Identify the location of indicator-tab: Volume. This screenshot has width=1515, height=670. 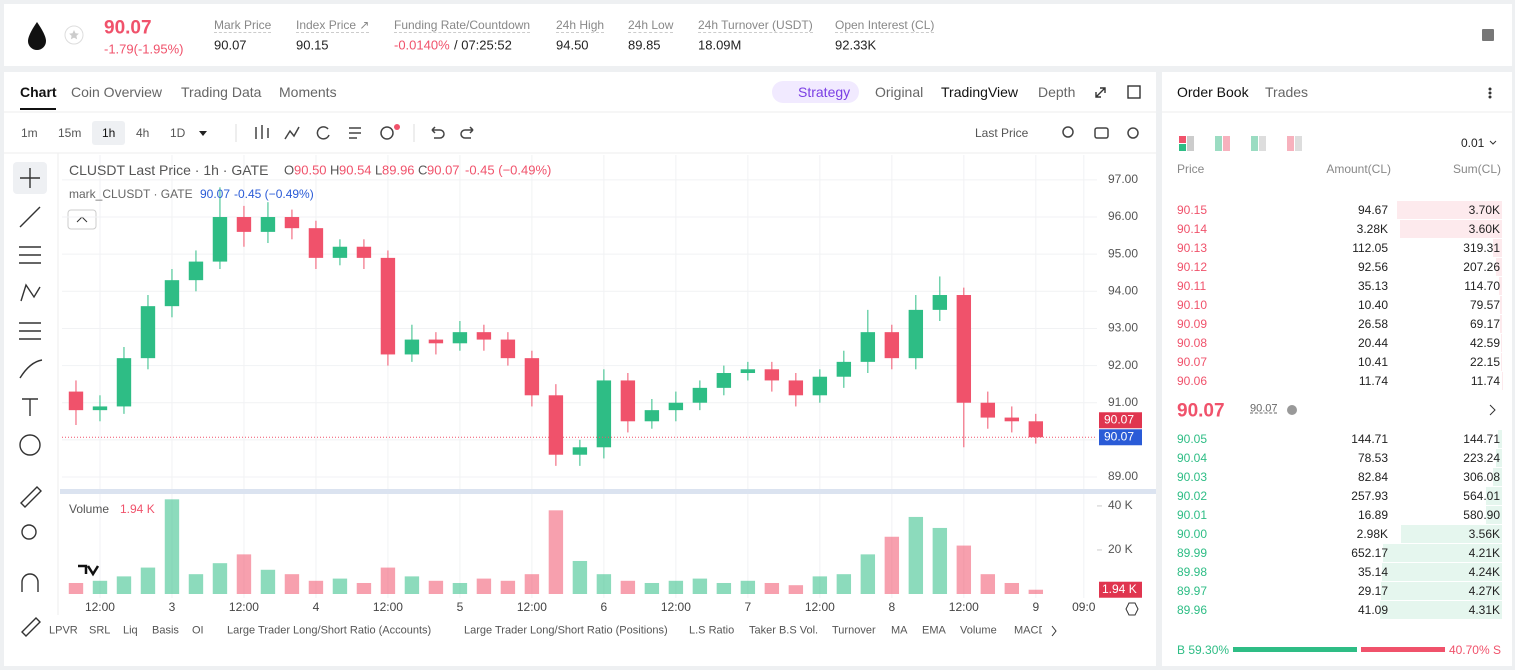
(978, 630).